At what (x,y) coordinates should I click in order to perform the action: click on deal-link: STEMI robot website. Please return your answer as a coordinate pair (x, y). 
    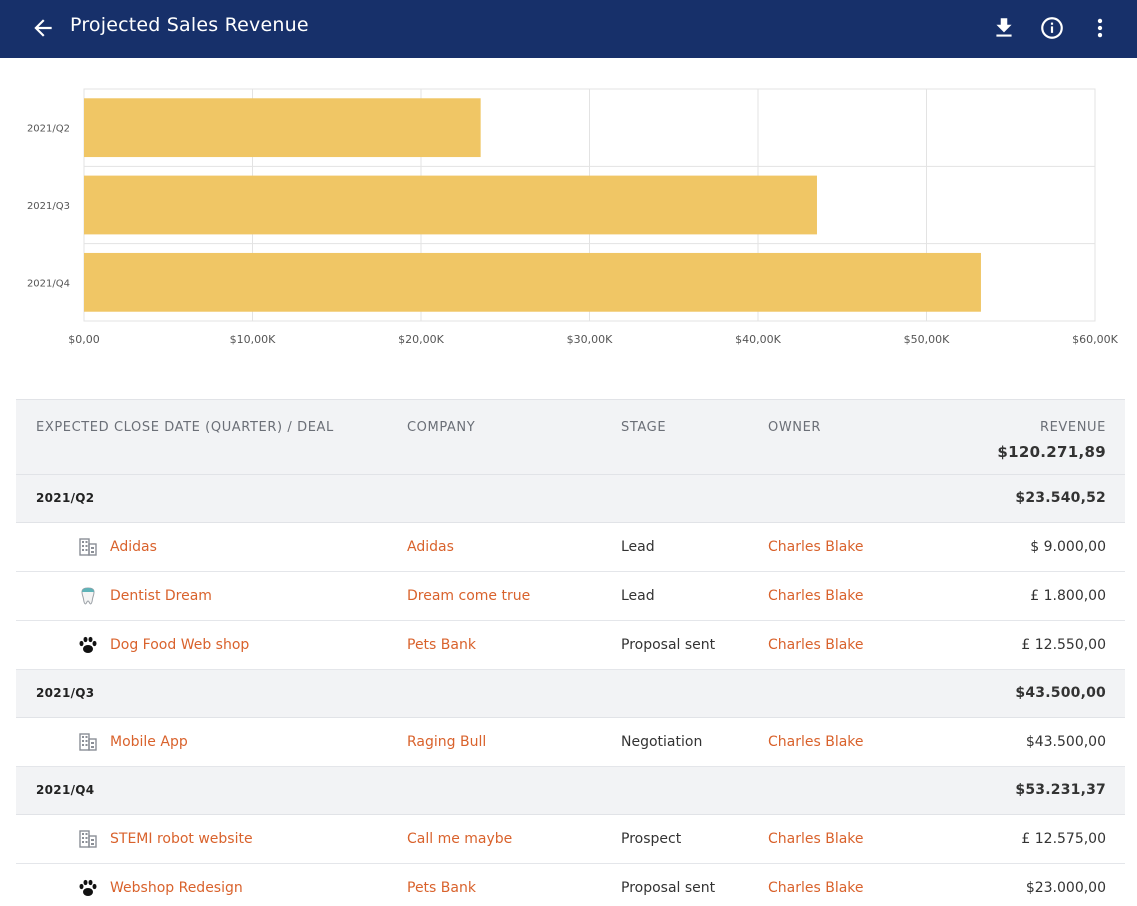
    Looking at the image, I should click on (181, 839).